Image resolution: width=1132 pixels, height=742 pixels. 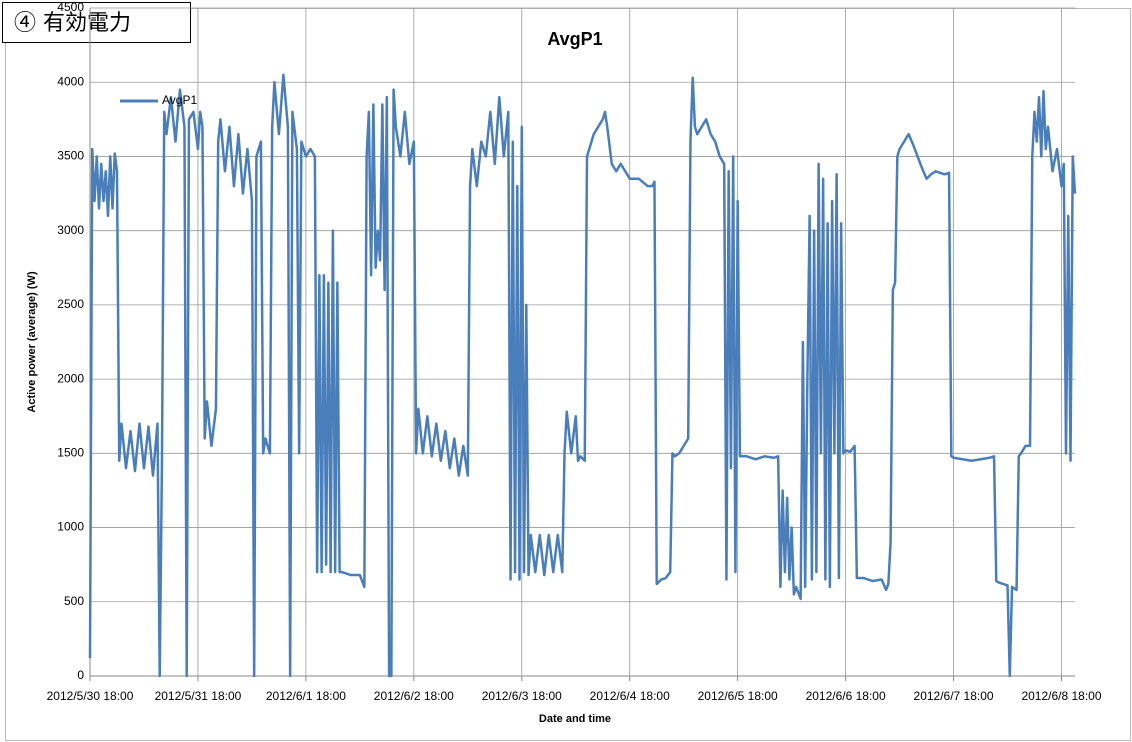 I want to click on y-tick-label: 2000, so click(x=70, y=378).